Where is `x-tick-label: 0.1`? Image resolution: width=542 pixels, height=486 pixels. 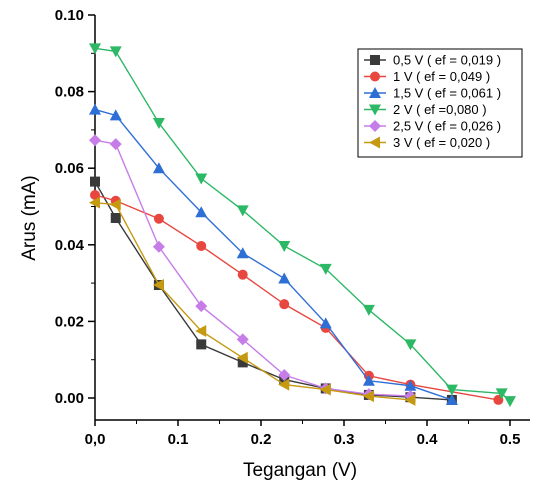
x-tick-label: 0.1 is located at coordinates (178, 439).